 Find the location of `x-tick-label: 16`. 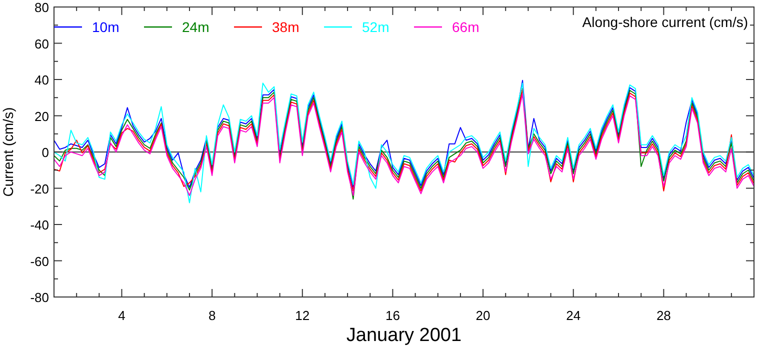

x-tick-label: 16 is located at coordinates (392, 315).